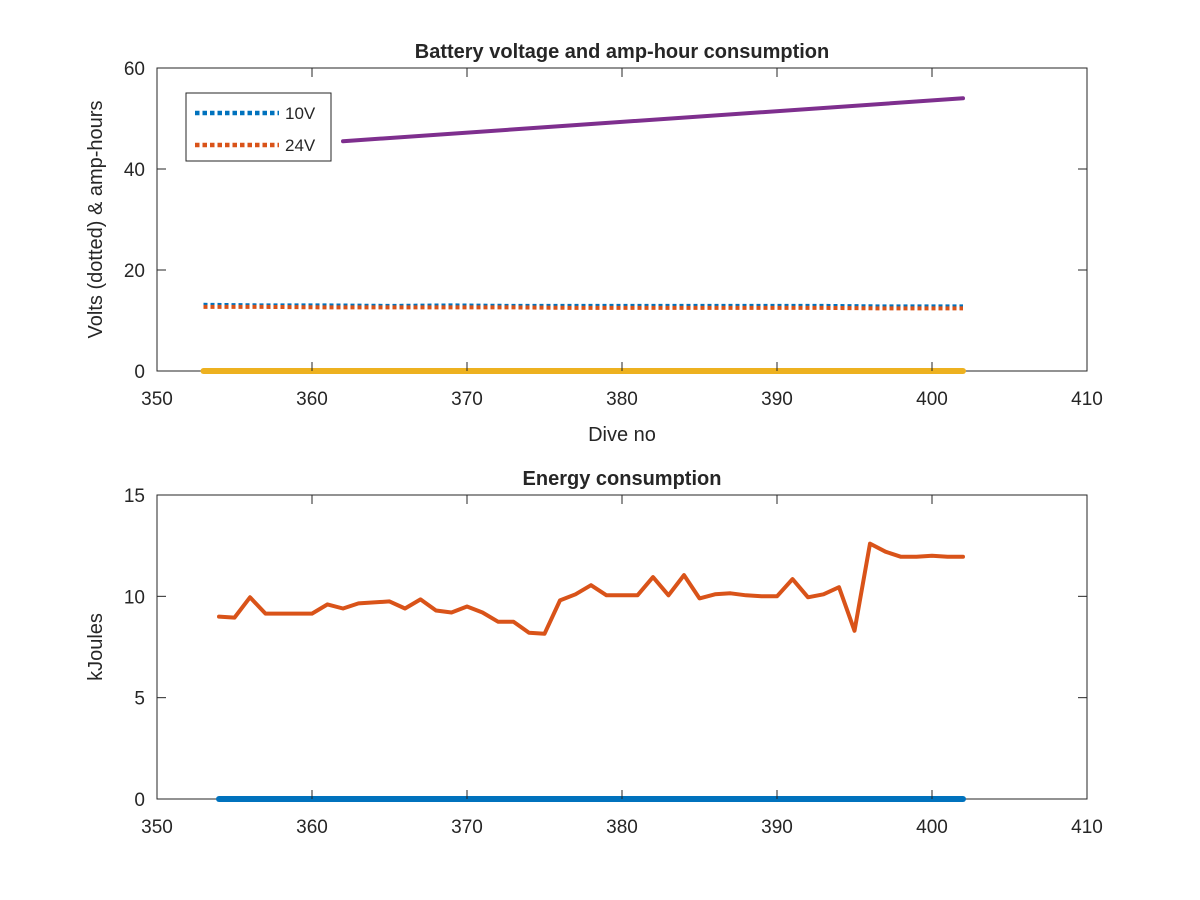 The image size is (1200, 900). Describe the element at coordinates (622, 52) in the screenshot. I see `voltage-chart-title: Battery voltage and amp-hour consumption` at that location.